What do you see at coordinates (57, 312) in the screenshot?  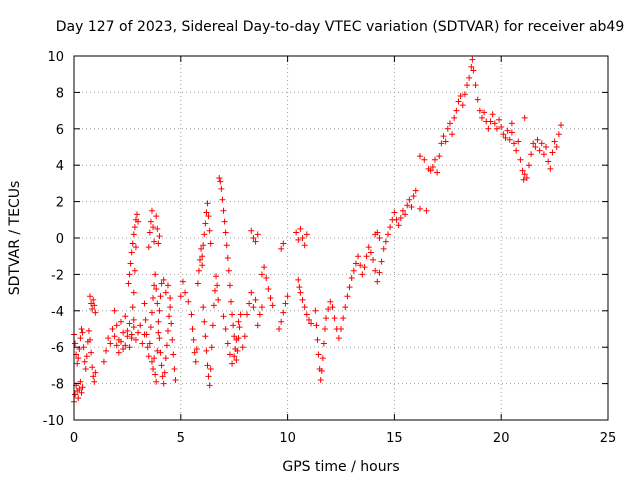 I see `y-tick-label: -4` at bounding box center [57, 312].